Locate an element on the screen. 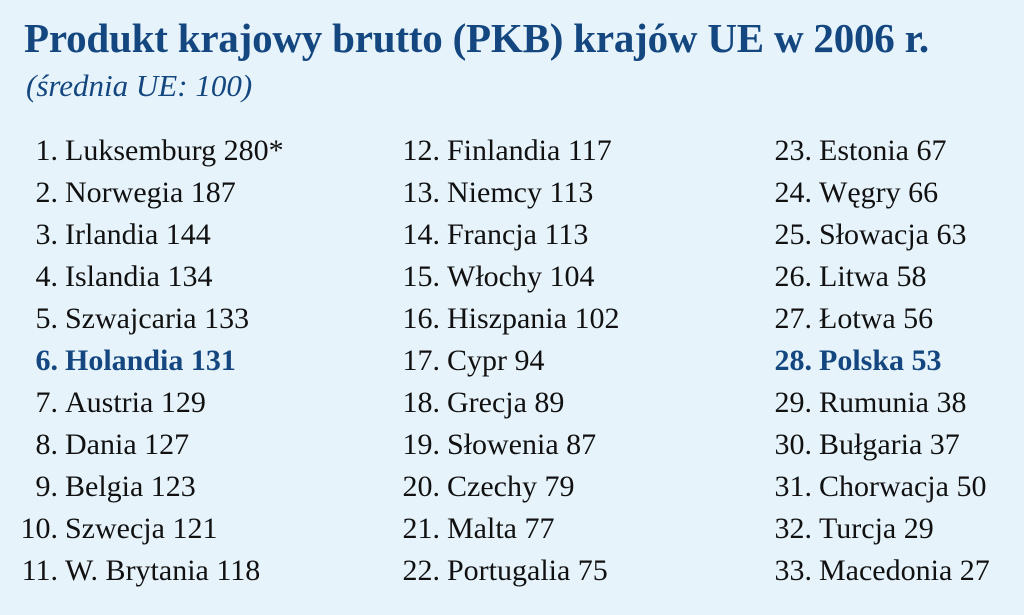 The image size is (1024, 615). page-subtitle: (średnia UE: 100) is located at coordinates (139, 85).